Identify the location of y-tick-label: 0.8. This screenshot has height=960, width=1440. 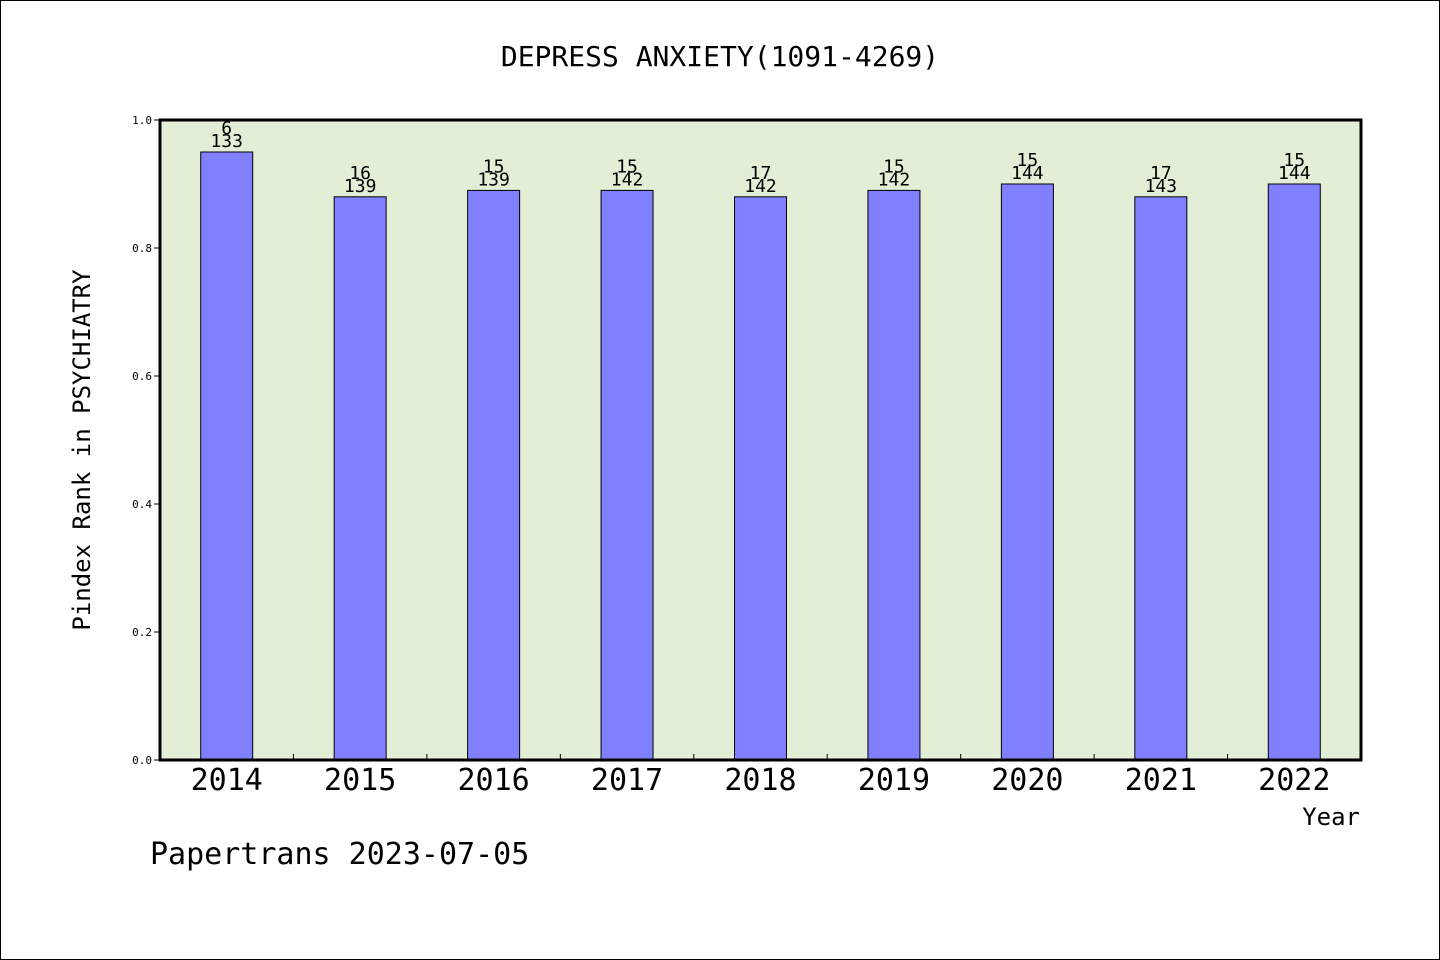
(142, 248).